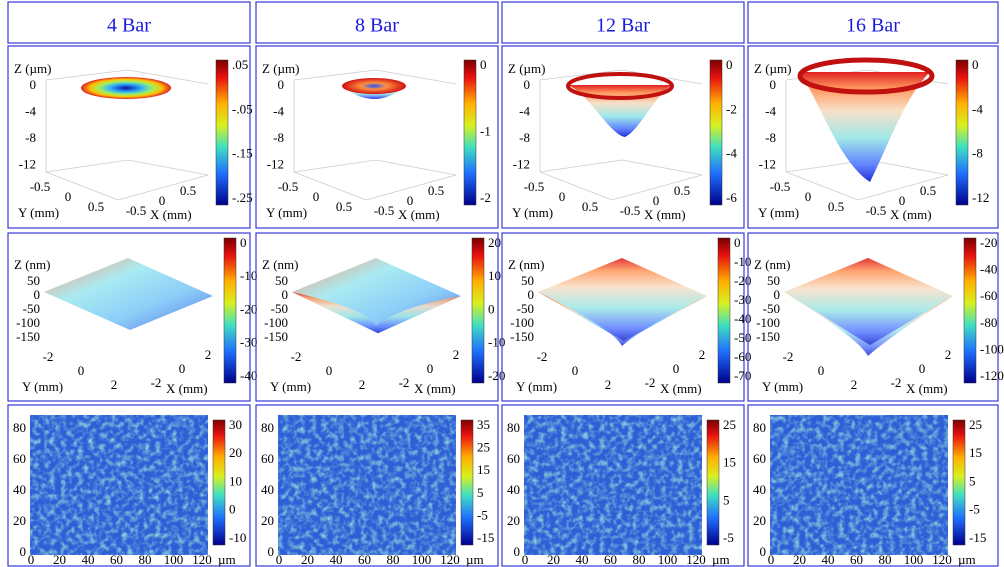 This screenshot has width=1004, height=567. What do you see at coordinates (988, 322) in the screenshot?
I see `colorbar-label: -80` at bounding box center [988, 322].